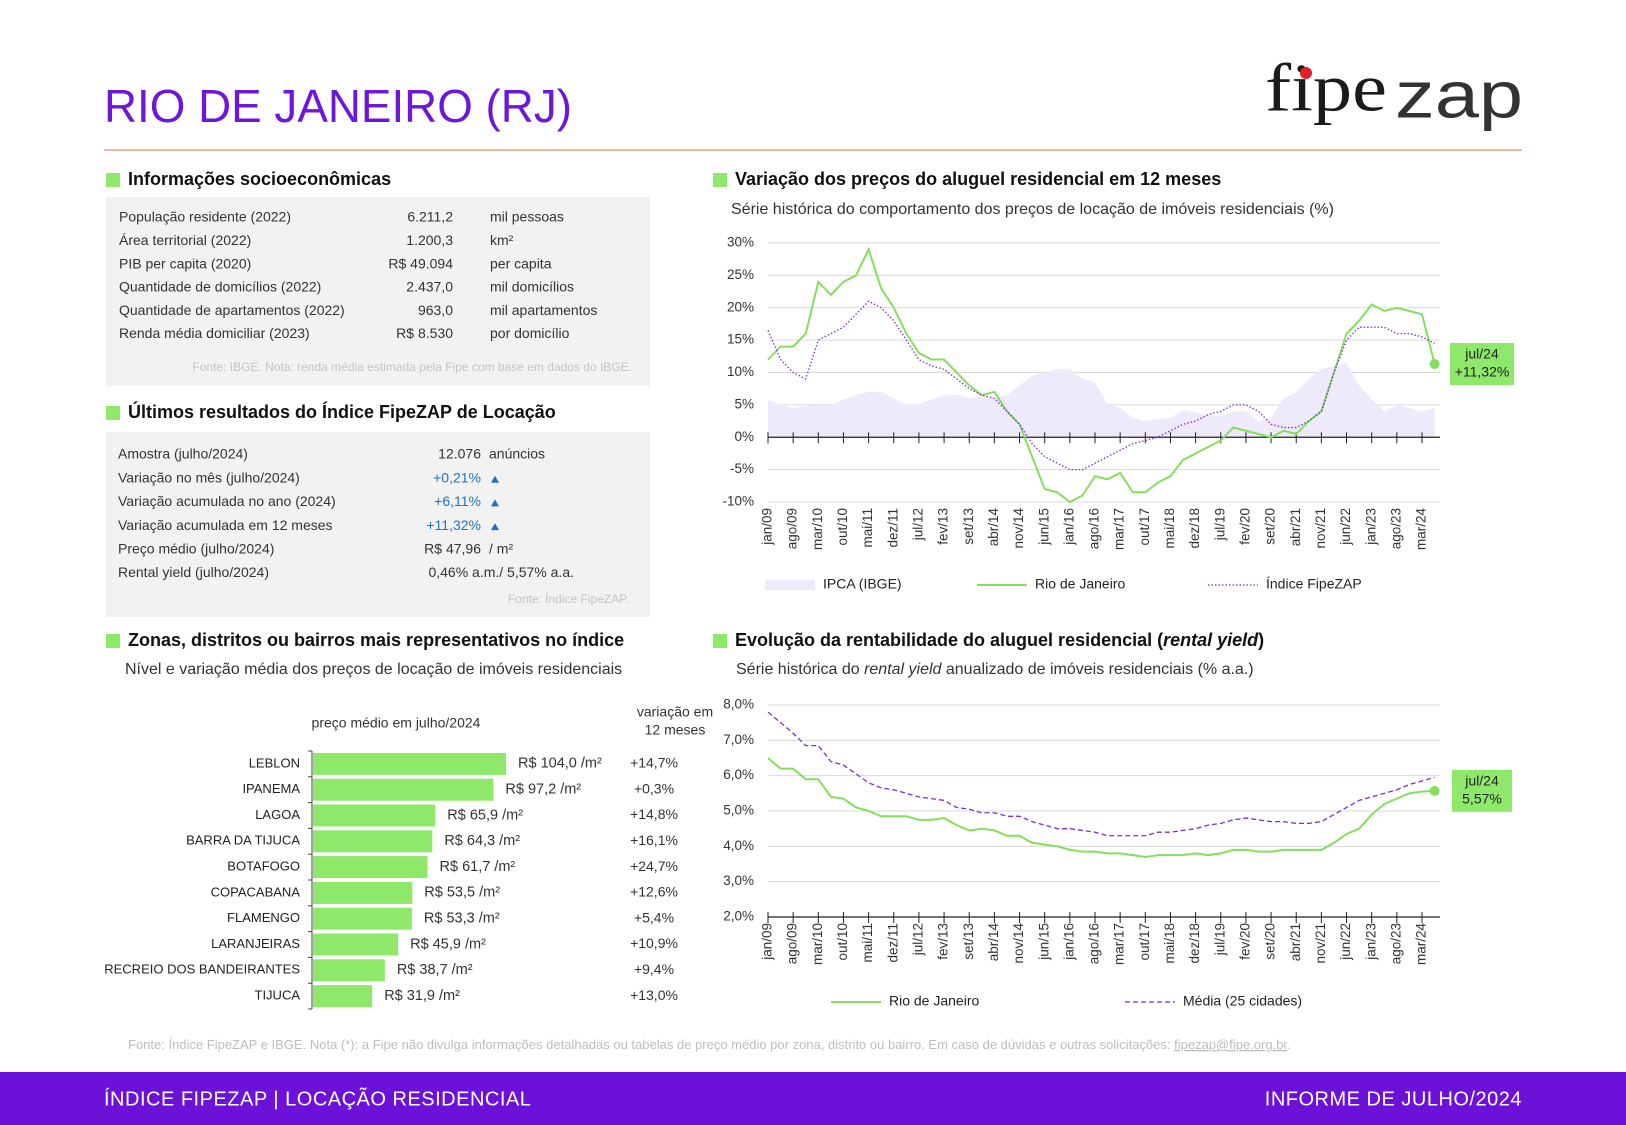 Image resolution: width=1626 pixels, height=1125 pixels. Describe the element at coordinates (532, 287) in the screenshot. I see `row-unit: mil domicílios` at that location.